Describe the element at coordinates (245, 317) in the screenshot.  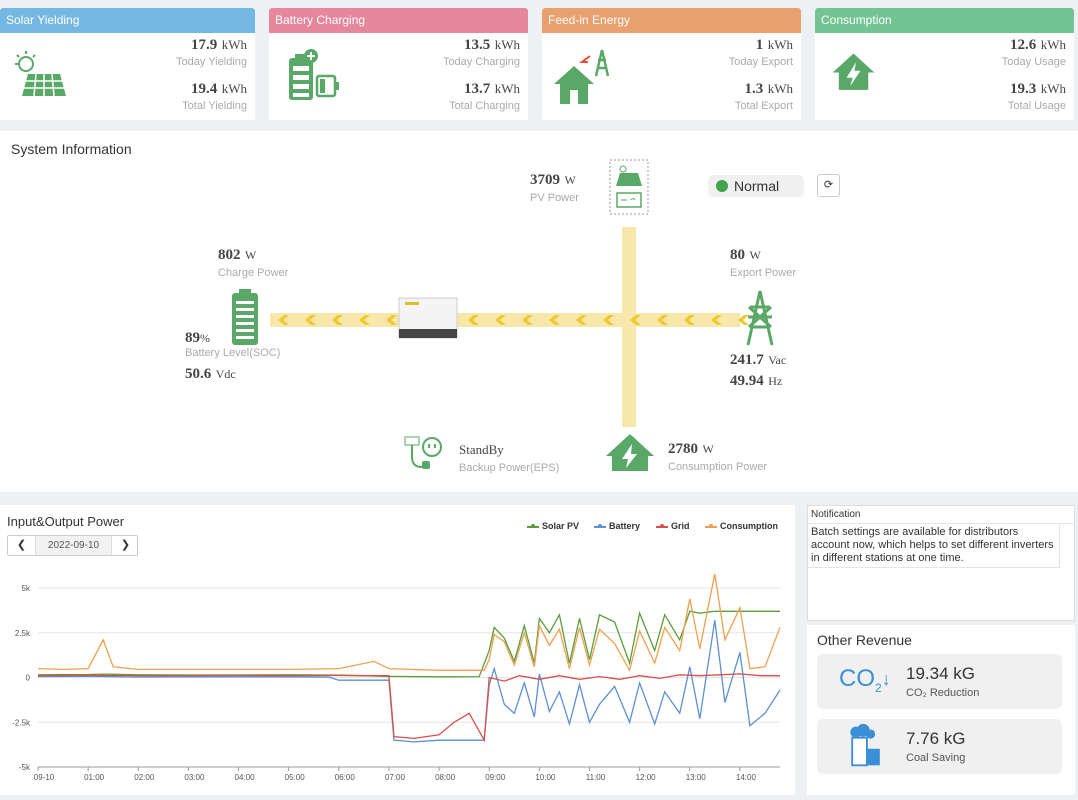
I see `battery-icon` at that location.